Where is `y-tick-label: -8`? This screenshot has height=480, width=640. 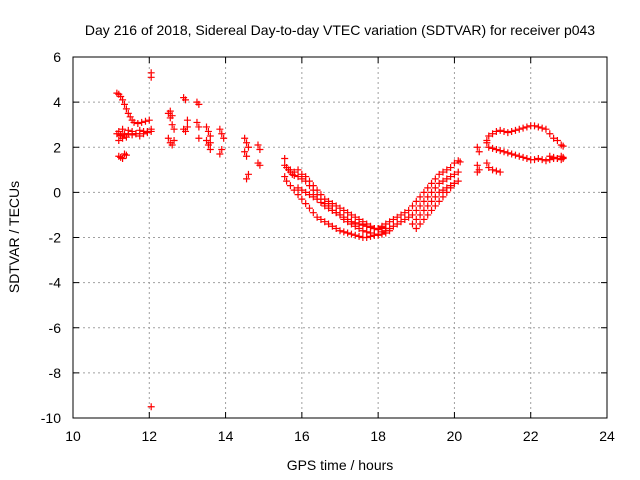 y-tick-label: -8 is located at coordinates (55, 373).